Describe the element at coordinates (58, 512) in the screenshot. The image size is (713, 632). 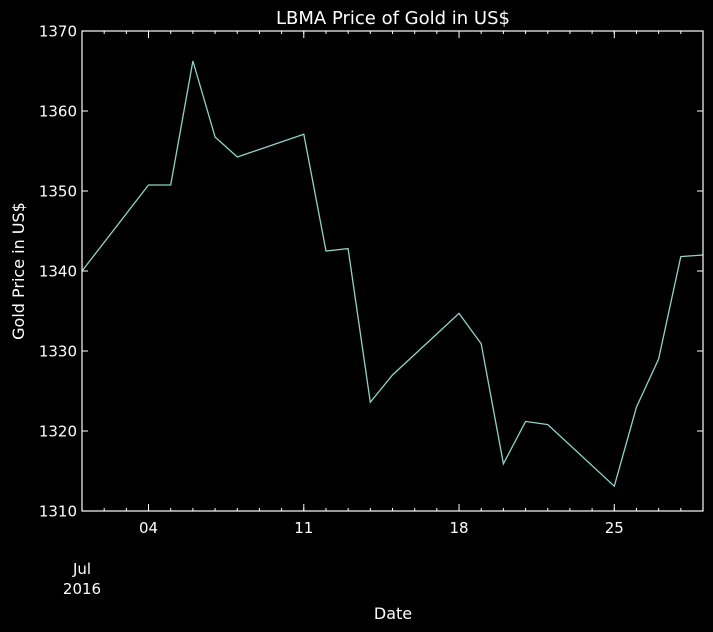
I see `y-tick-label: 1310` at that location.